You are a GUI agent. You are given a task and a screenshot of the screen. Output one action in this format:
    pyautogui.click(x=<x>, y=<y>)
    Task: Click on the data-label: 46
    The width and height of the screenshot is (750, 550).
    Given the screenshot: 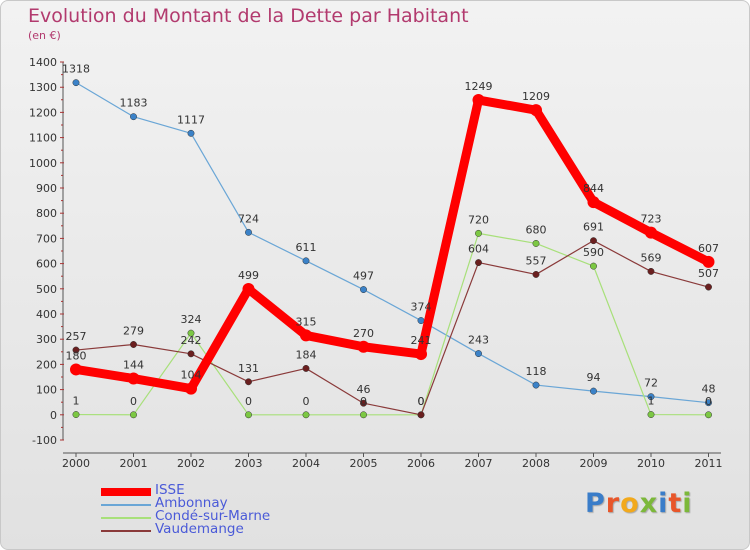 What is the action you would take?
    pyautogui.click(x=364, y=389)
    